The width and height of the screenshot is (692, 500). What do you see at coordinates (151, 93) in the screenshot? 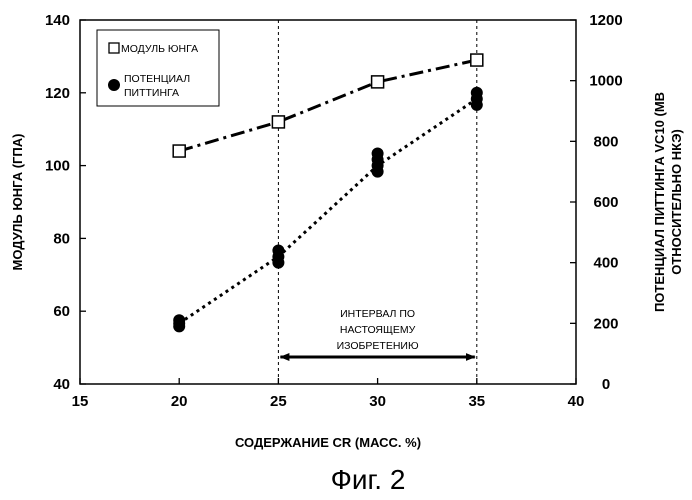
I see `legend-pitting-label-line2: ПИТТИНГА` at bounding box center [151, 93].